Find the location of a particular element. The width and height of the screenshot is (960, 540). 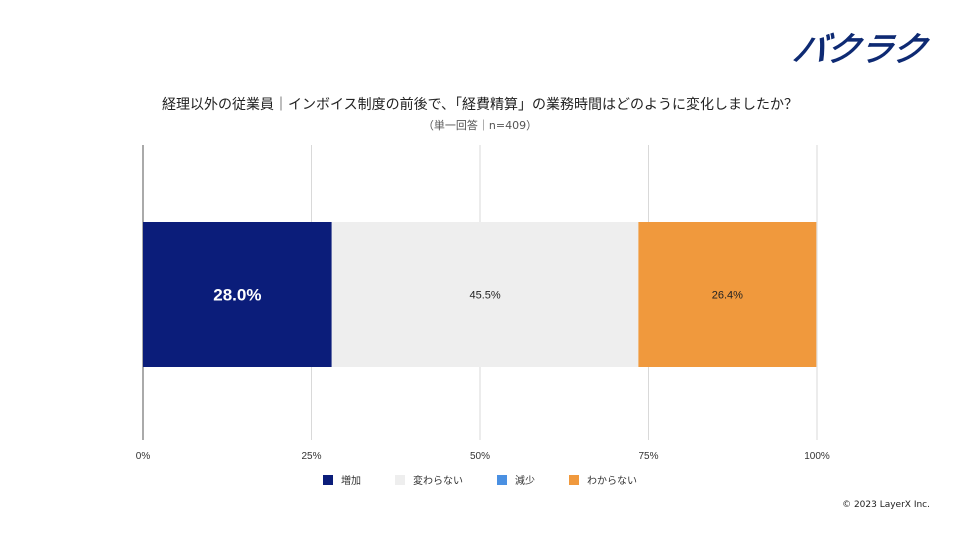

legend-item-unknown: わからない is located at coordinates (603, 479).